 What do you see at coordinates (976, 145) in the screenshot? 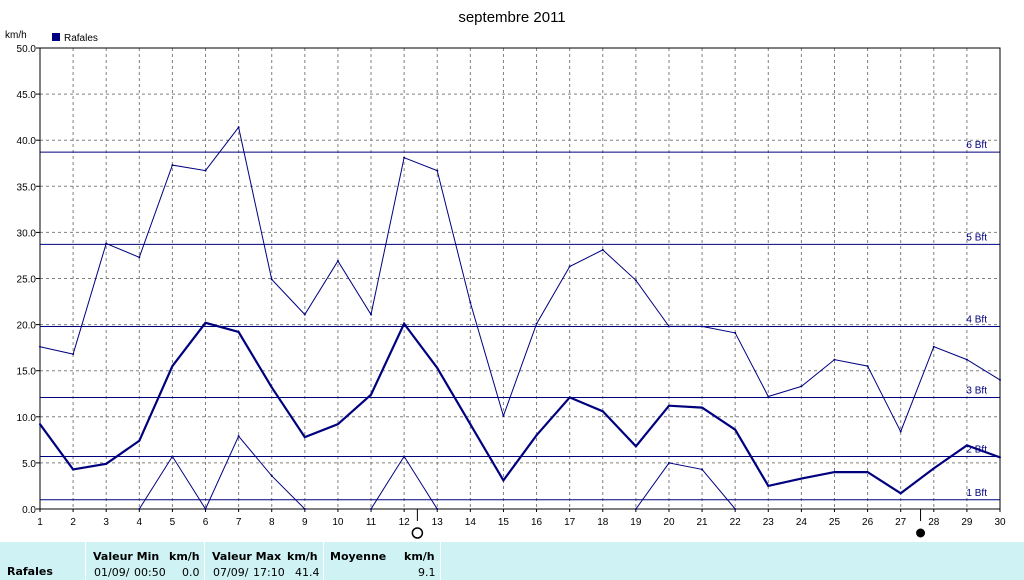
I see `beaufort-label: 6 Bft` at bounding box center [976, 145].